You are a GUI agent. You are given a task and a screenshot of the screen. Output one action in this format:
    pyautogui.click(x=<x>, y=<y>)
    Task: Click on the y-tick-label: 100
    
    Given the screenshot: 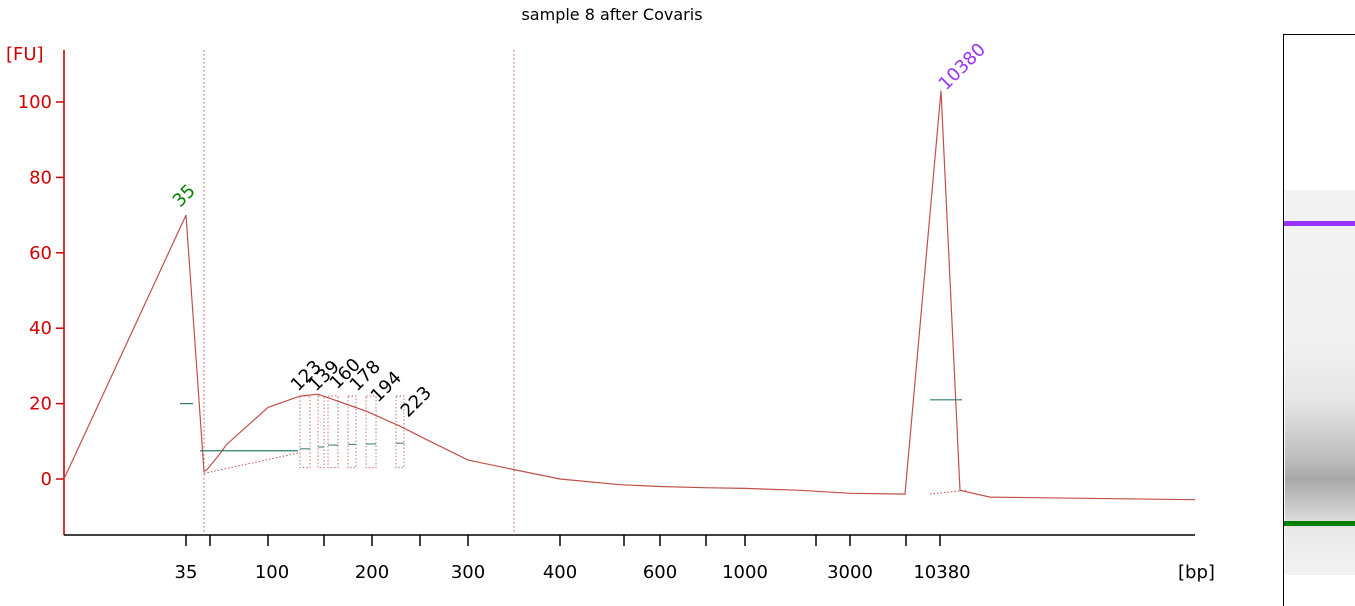 What is the action you would take?
    pyautogui.click(x=35, y=102)
    